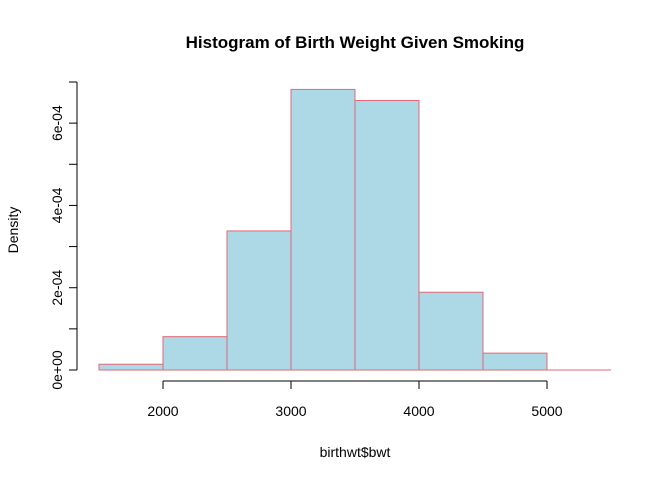 The image size is (672, 480). What do you see at coordinates (290, 411) in the screenshot?
I see `x-tick-label: 3000` at bounding box center [290, 411].